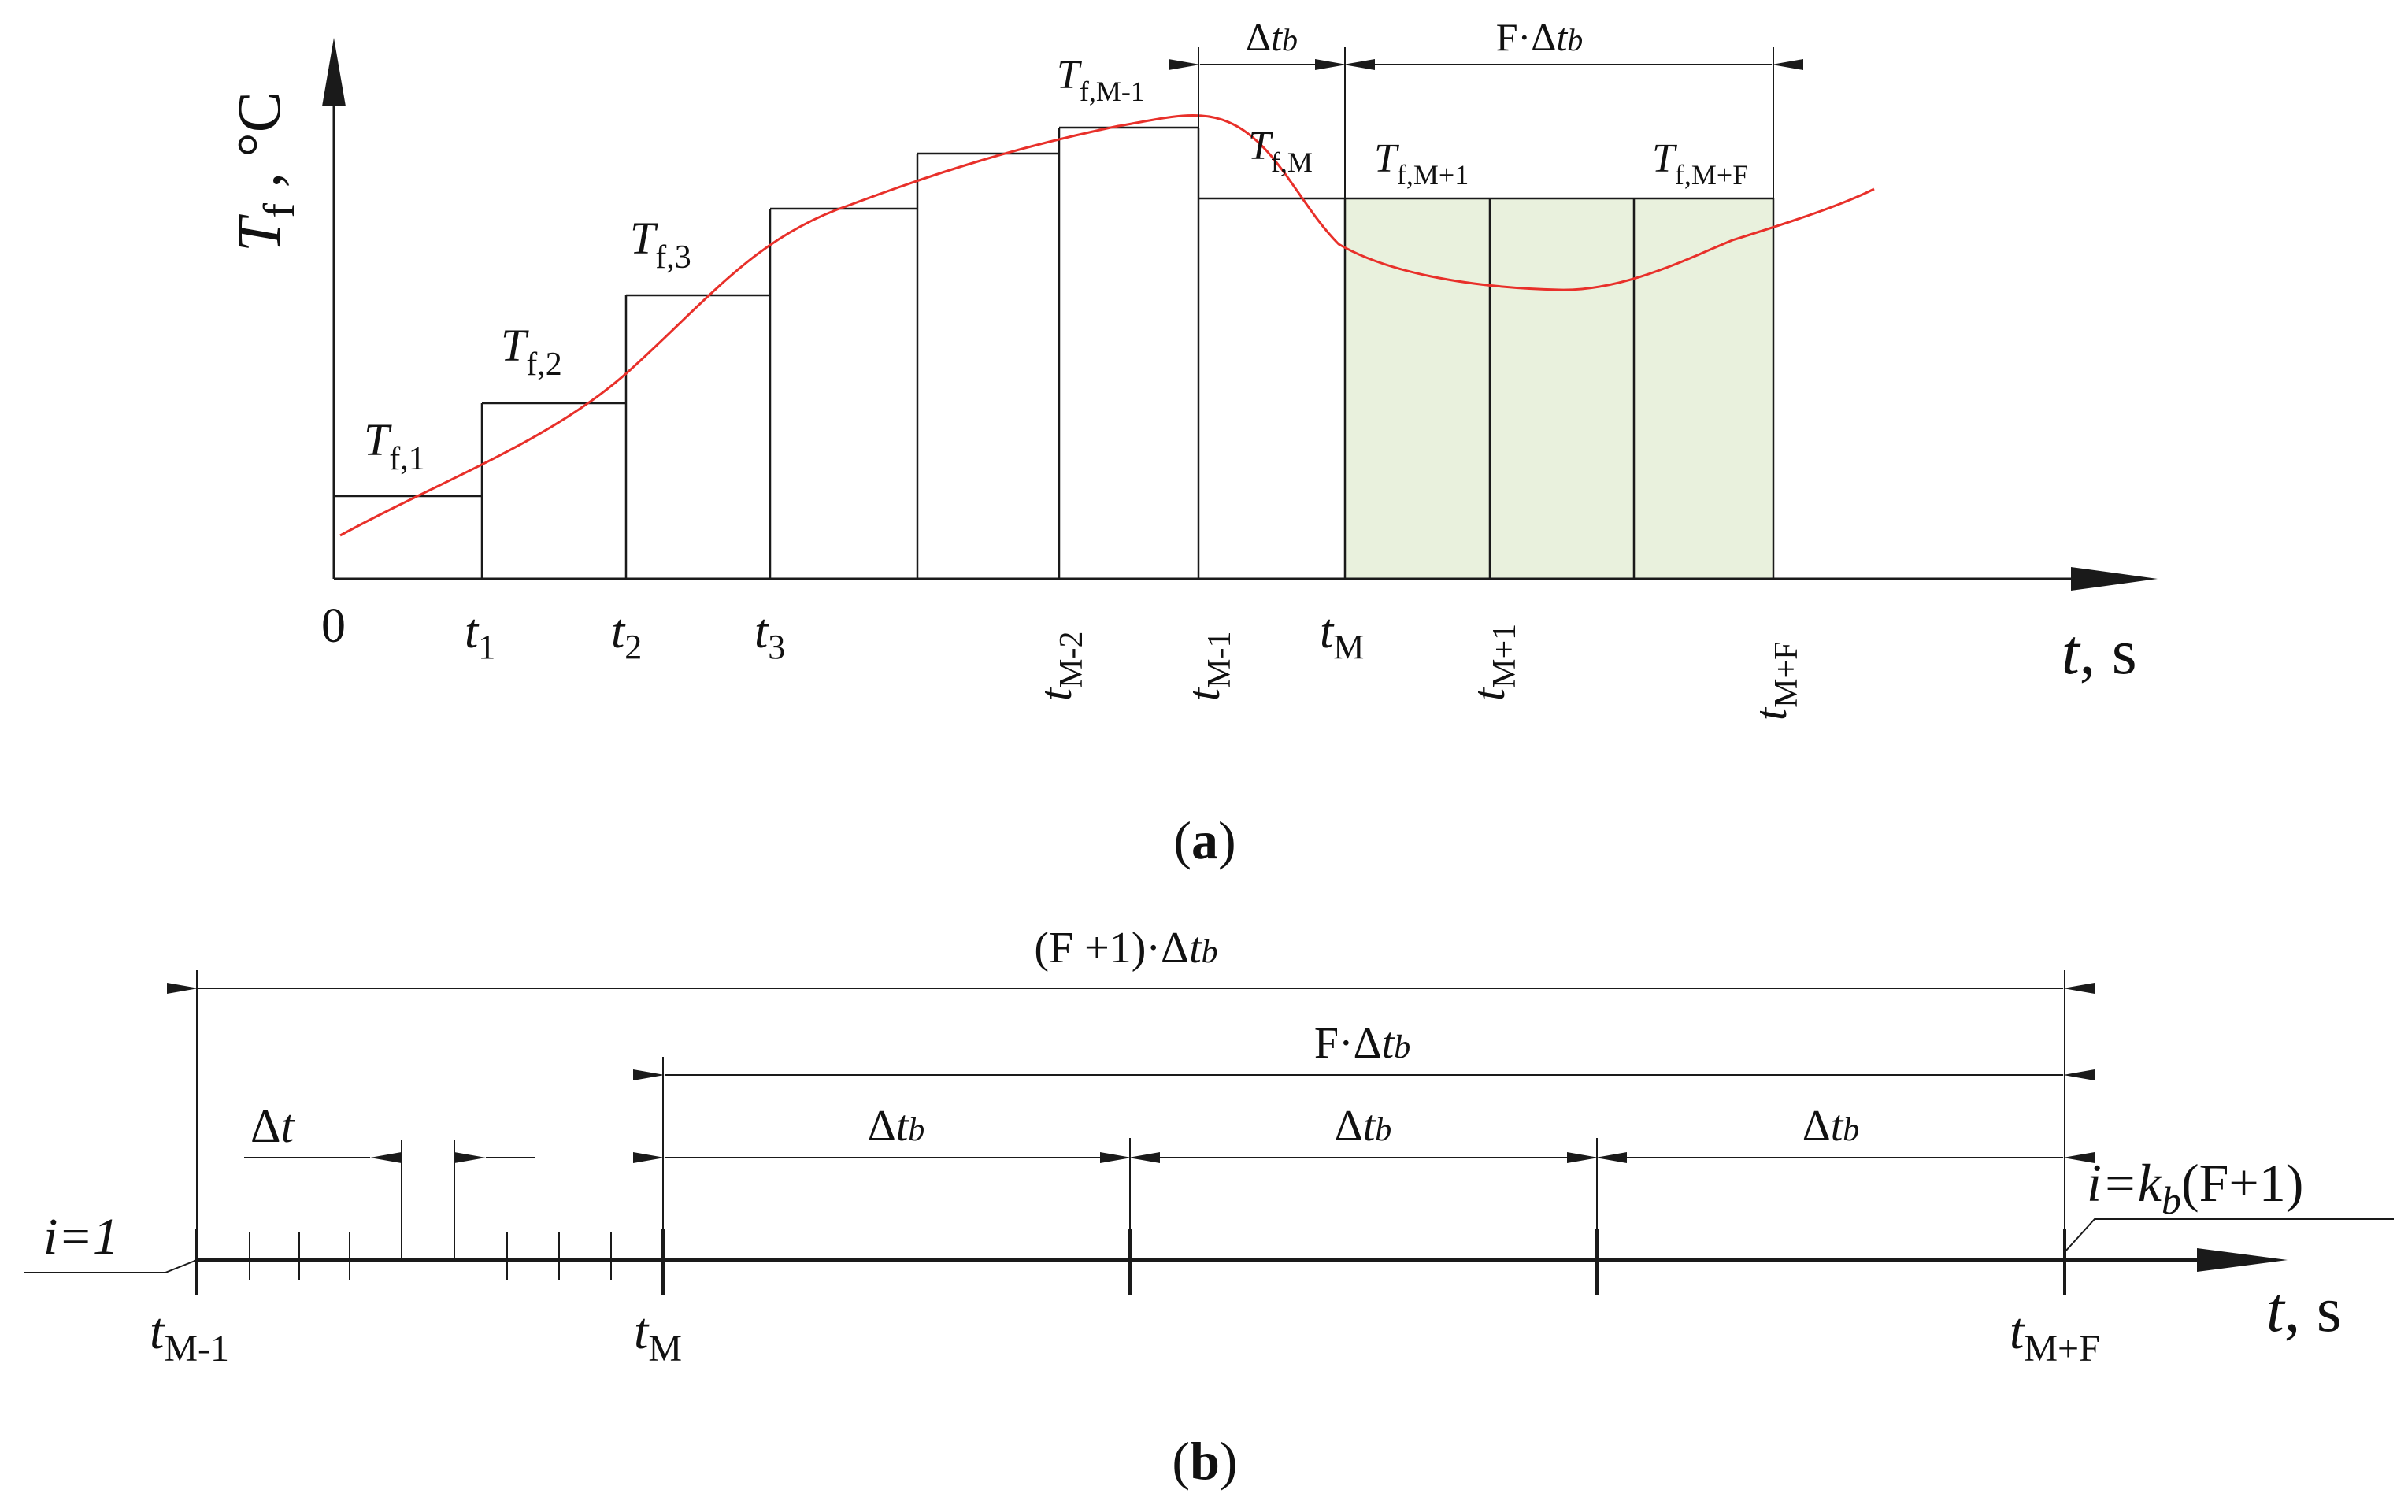  What do you see at coordinates (1362, 1043) in the screenshot?
I see `dim-label-f-dtb-b: F·Δtb` at bounding box center [1362, 1043].